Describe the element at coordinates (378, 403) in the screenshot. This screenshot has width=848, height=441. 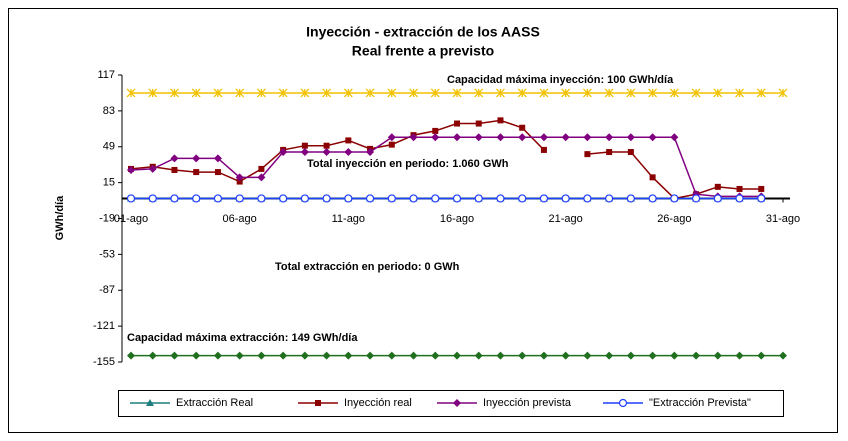
I see `legend-label: Inyección real` at that location.